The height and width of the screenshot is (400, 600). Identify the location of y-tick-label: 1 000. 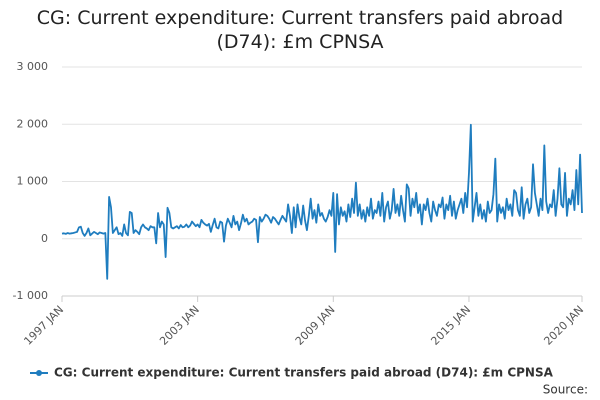
(33, 181).